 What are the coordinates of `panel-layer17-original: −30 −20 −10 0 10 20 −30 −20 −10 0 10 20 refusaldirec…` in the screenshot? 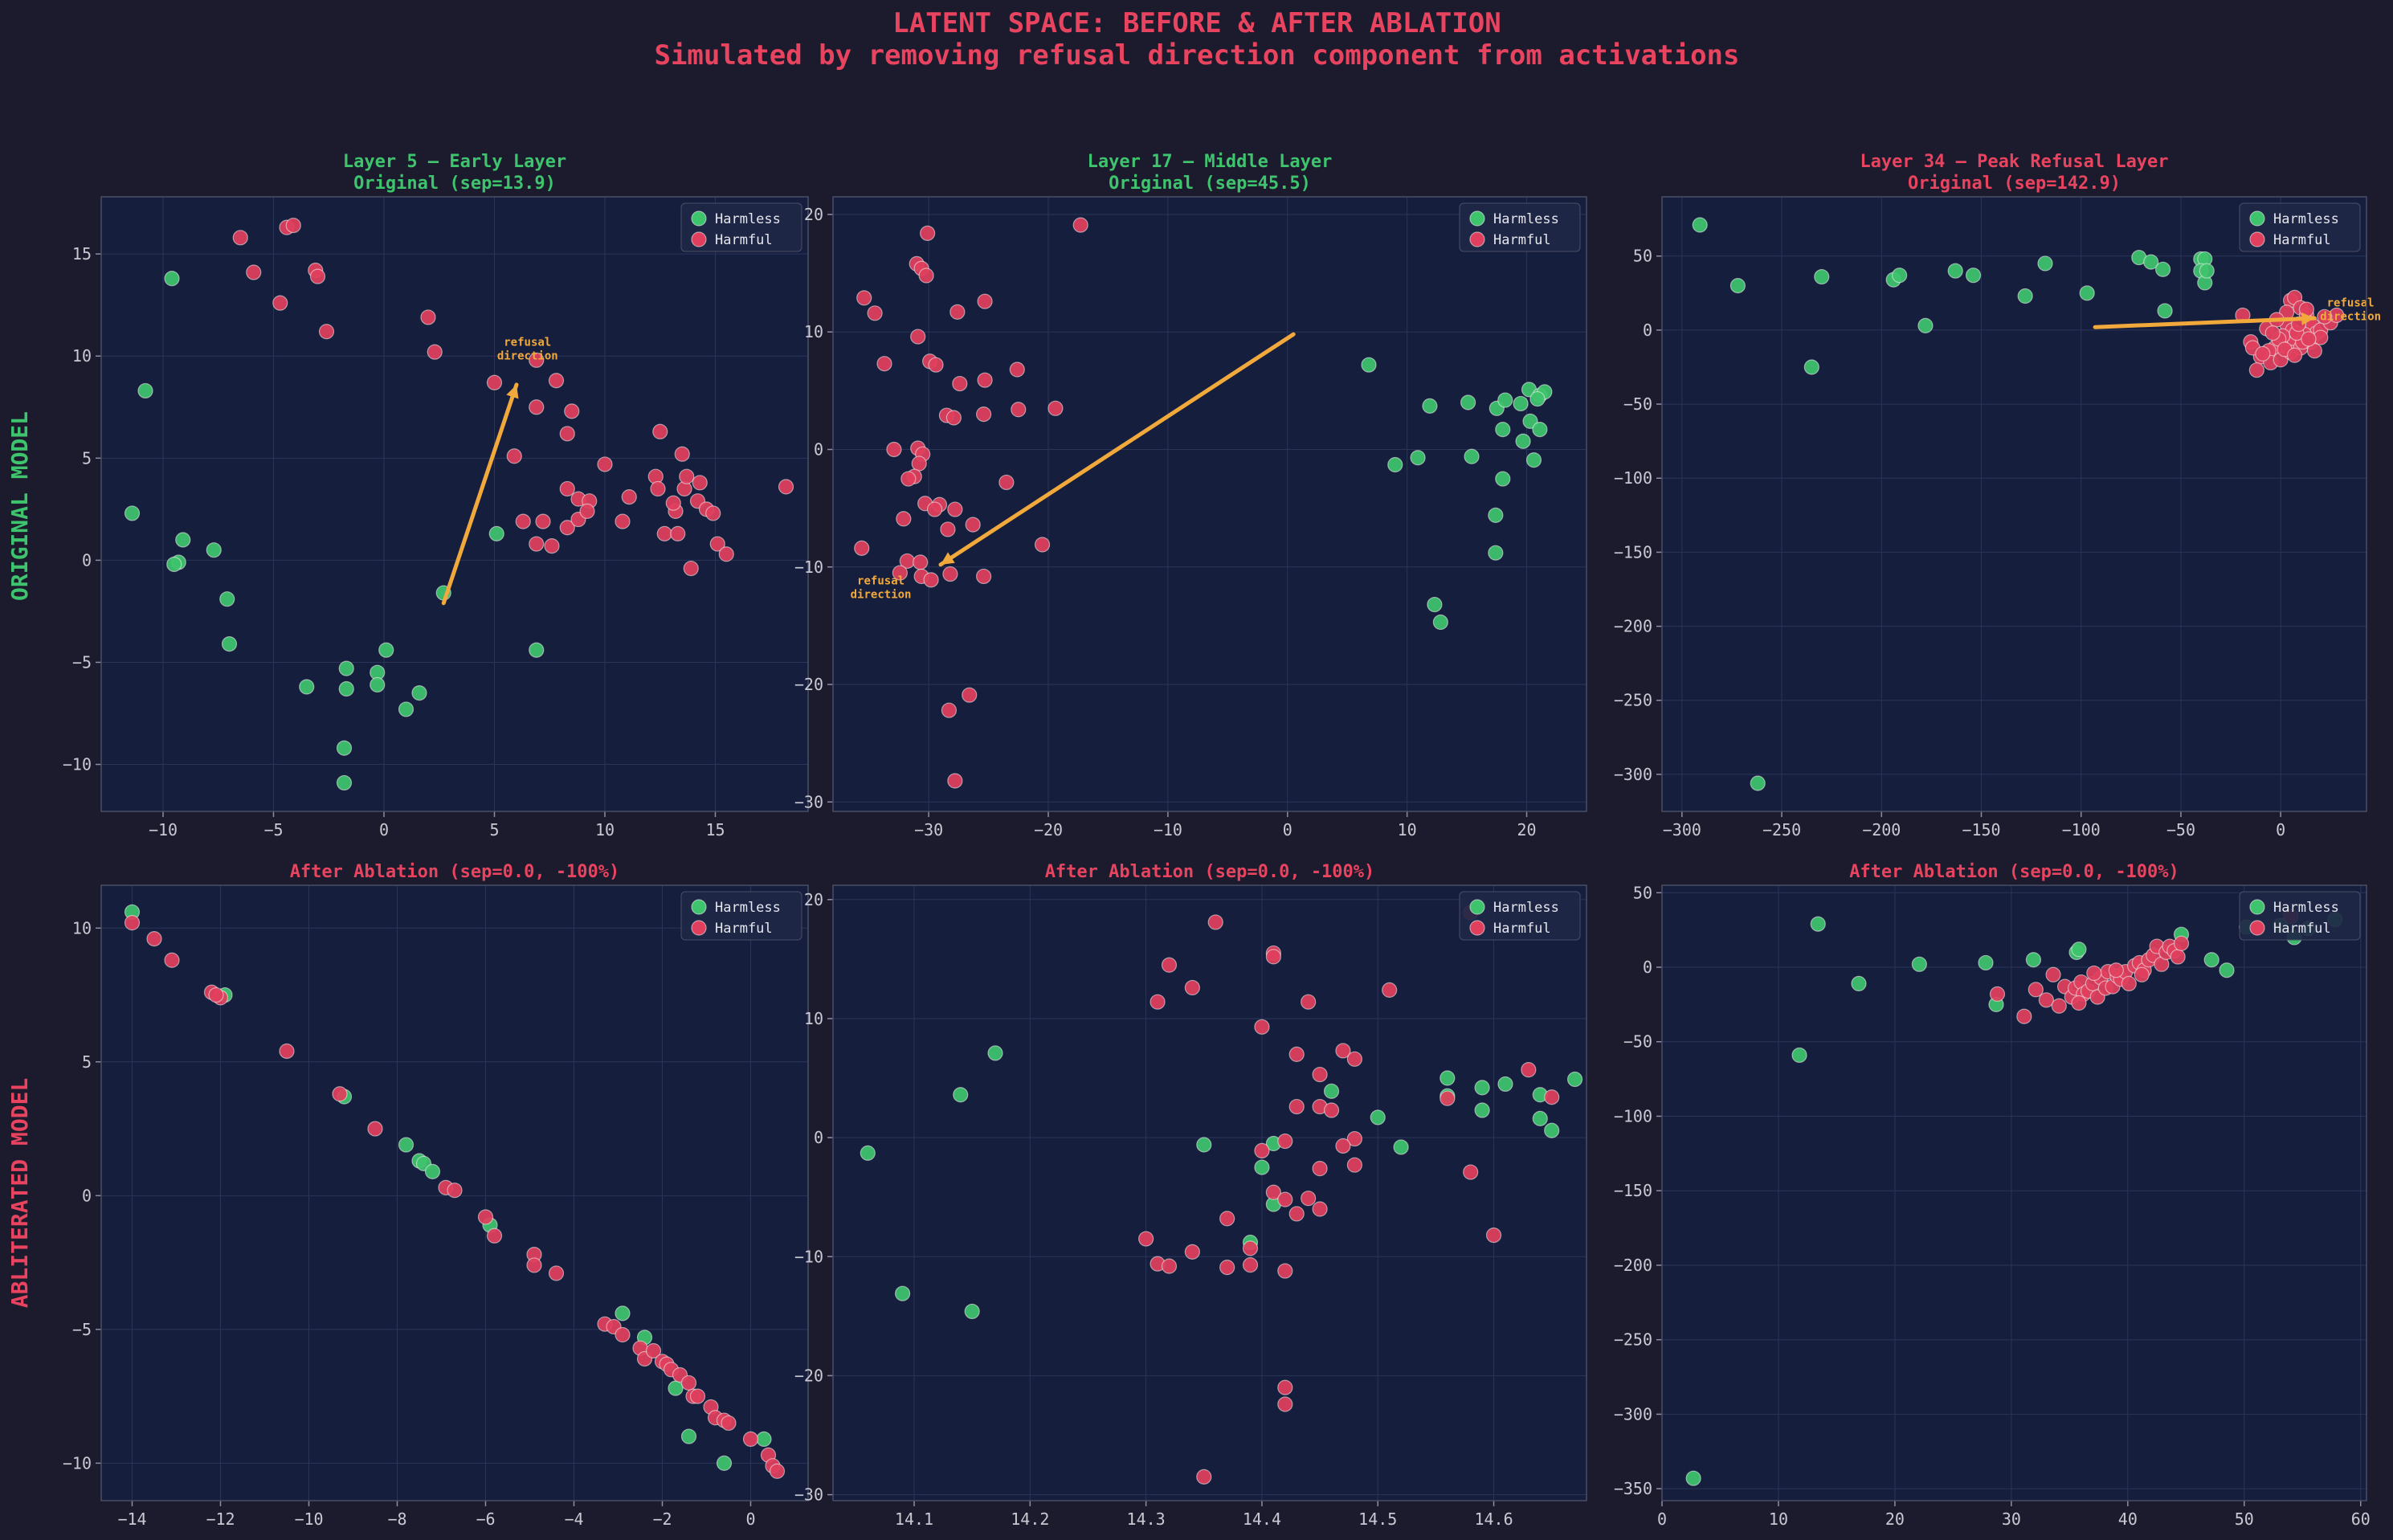 It's located at (1190, 495).